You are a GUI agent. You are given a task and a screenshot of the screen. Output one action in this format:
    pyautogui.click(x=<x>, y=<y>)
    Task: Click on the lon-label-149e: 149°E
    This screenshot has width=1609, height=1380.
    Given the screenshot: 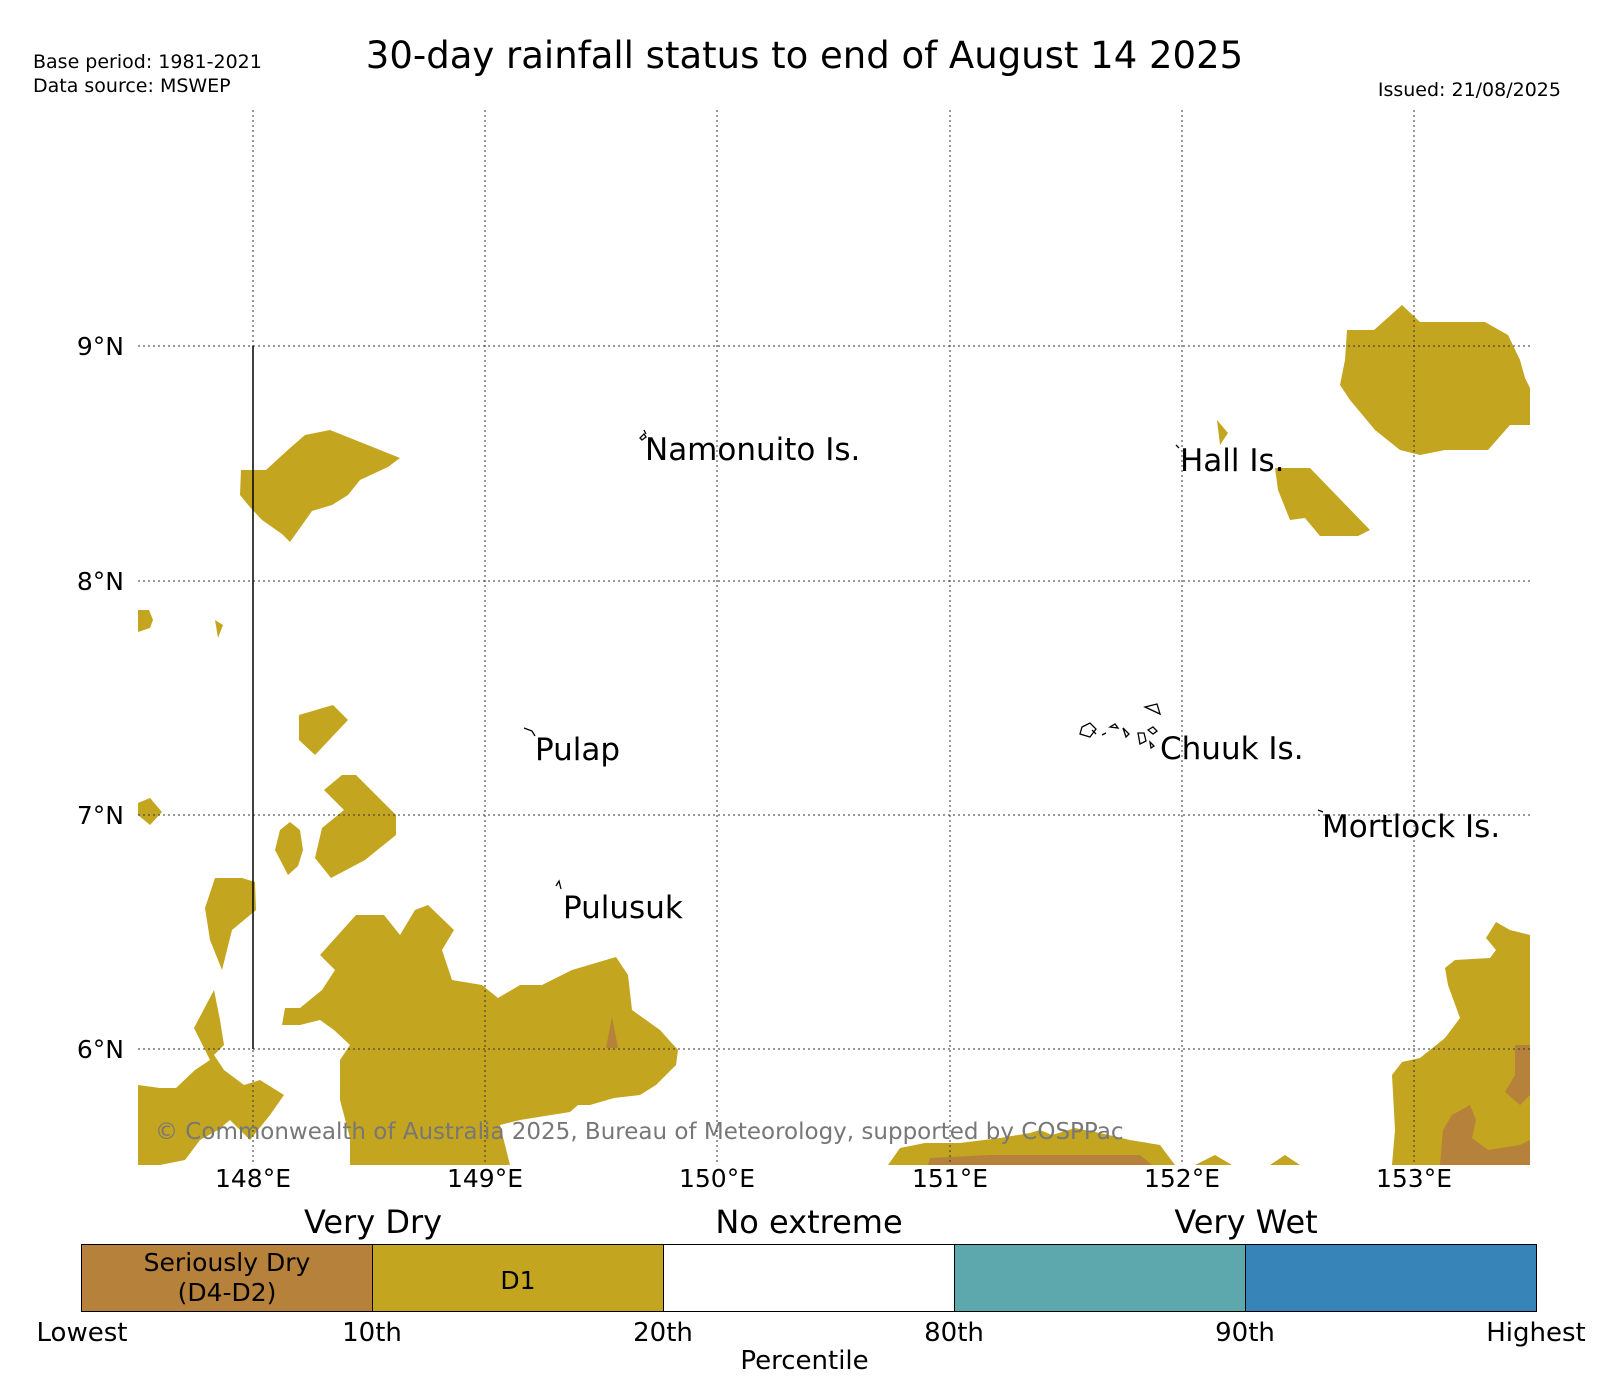 What is the action you would take?
    pyautogui.click(x=485, y=1177)
    